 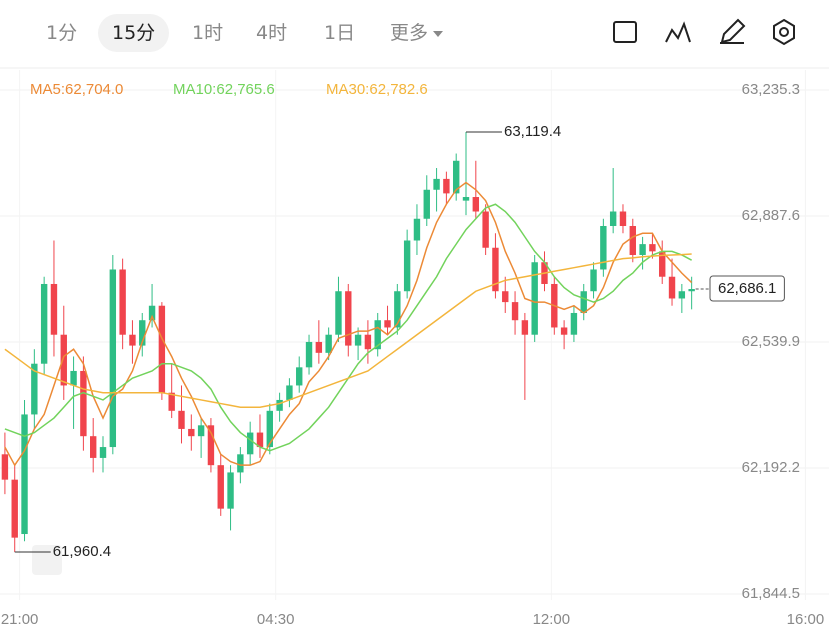 I want to click on timeframe-tab: 1日, so click(x=340, y=33).